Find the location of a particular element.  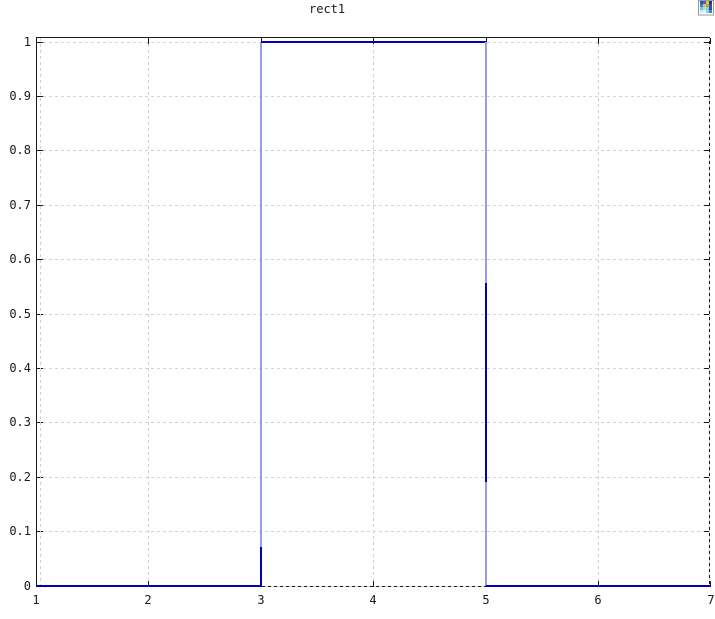

y-tick-label: 0.2 is located at coordinates (20, 477).